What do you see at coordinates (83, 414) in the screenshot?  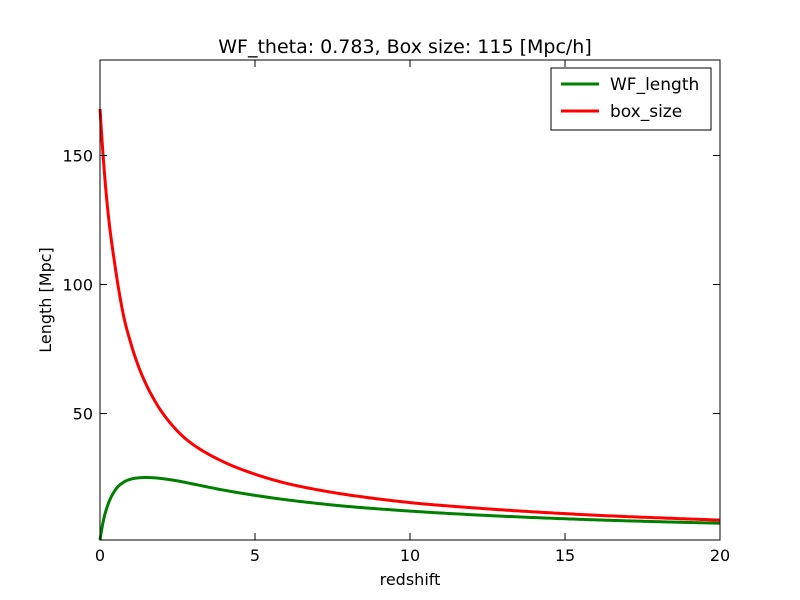 I see `y-tick-label: 50` at bounding box center [83, 414].